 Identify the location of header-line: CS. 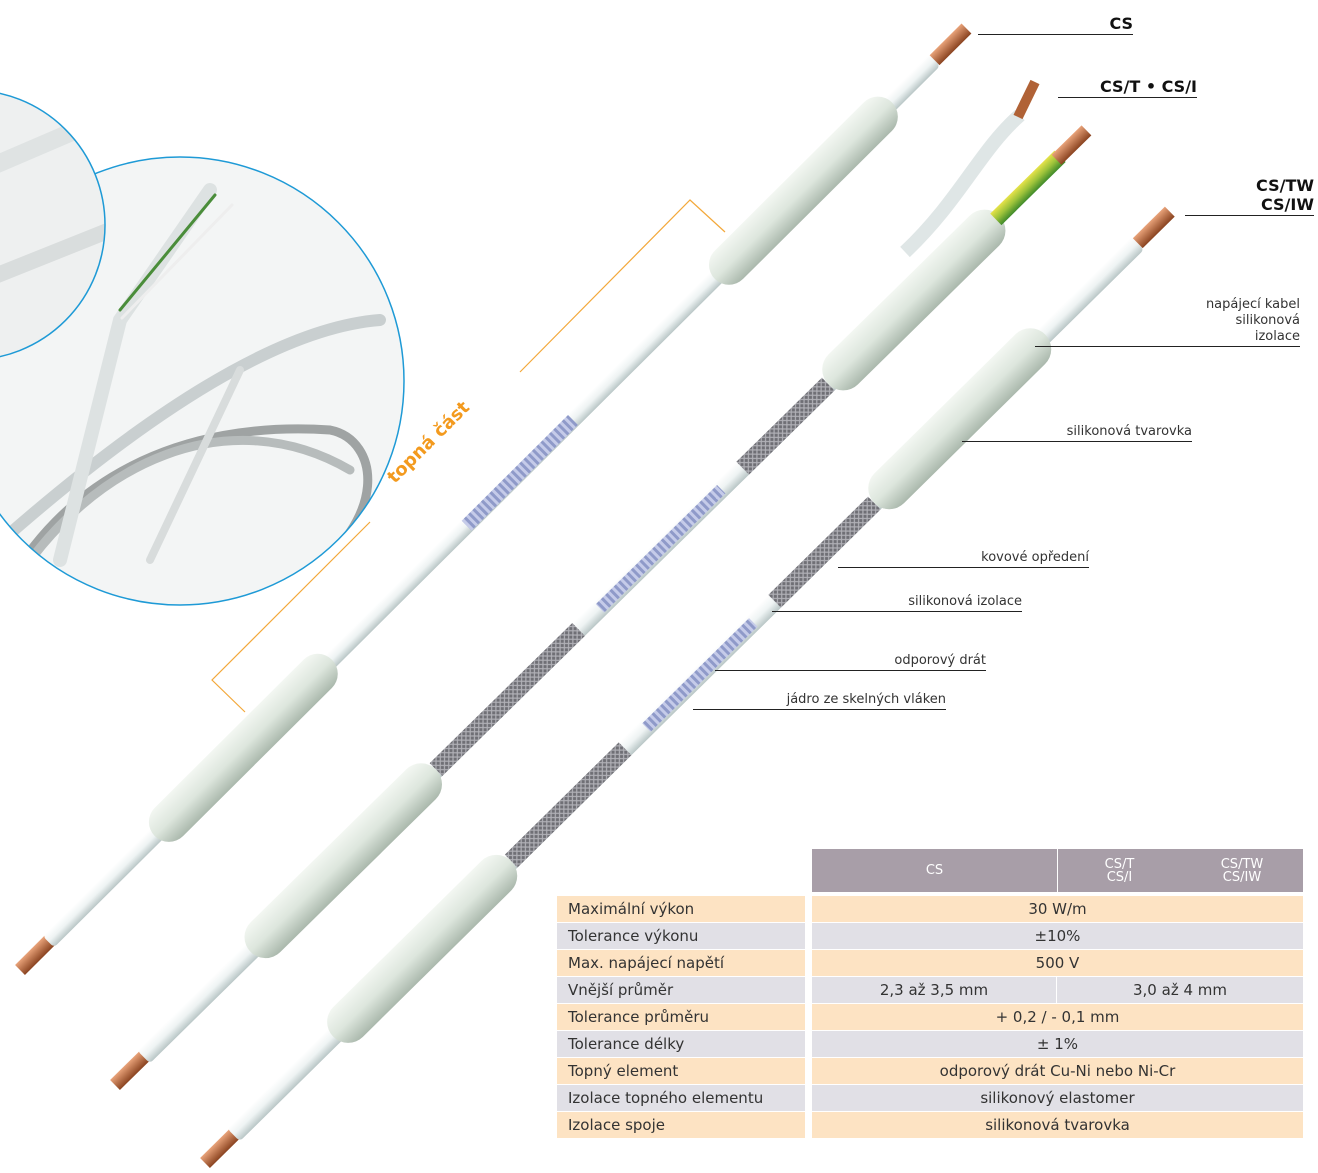
(934, 870).